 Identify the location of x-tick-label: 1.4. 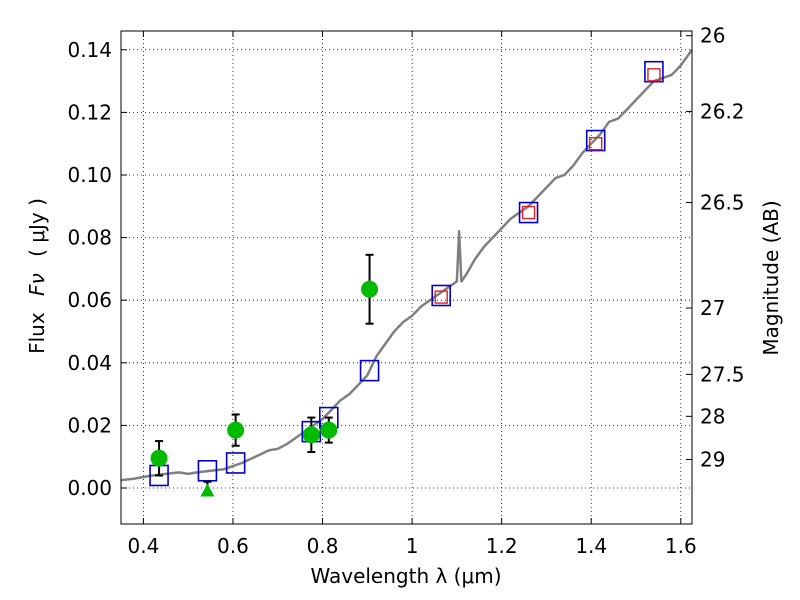
(591, 546).